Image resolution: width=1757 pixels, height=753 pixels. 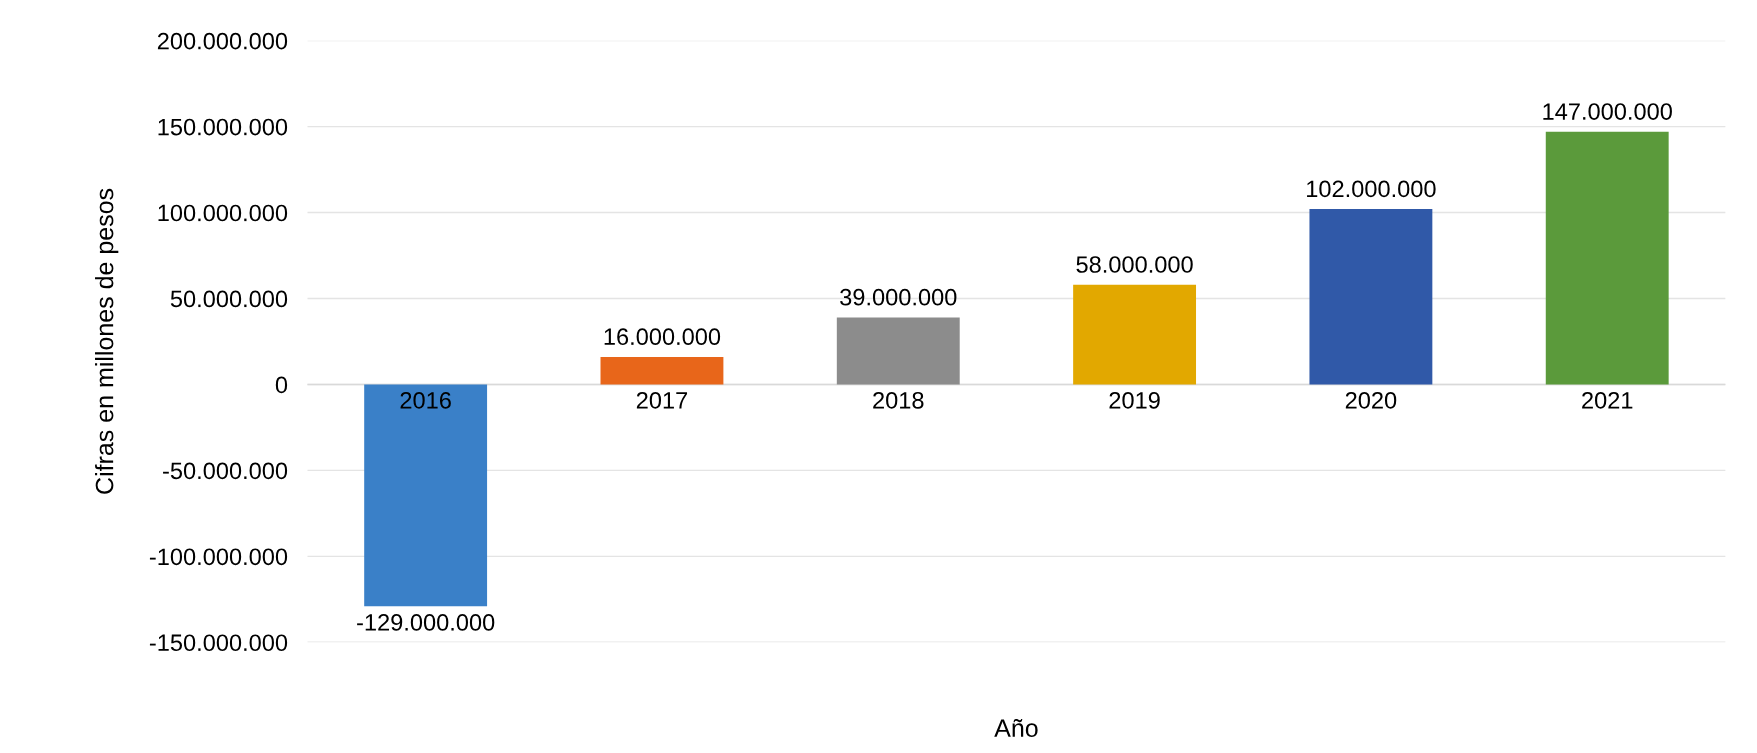 What do you see at coordinates (222, 41) in the screenshot?
I see `y-tick-label: 200.000.000` at bounding box center [222, 41].